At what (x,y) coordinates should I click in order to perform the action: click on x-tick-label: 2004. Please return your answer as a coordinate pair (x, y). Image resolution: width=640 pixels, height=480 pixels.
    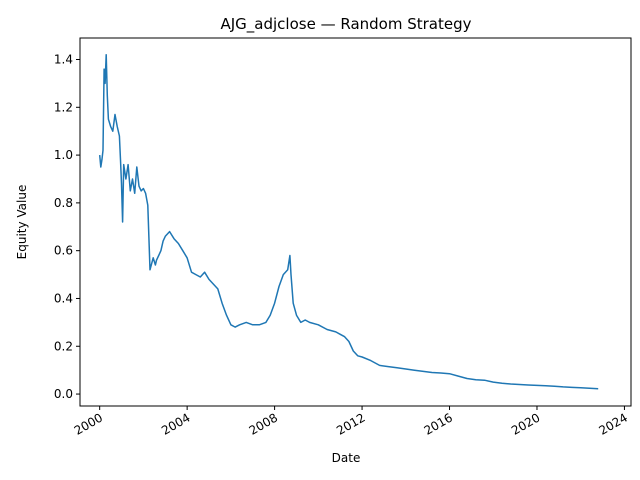
    Looking at the image, I should click on (175, 423).